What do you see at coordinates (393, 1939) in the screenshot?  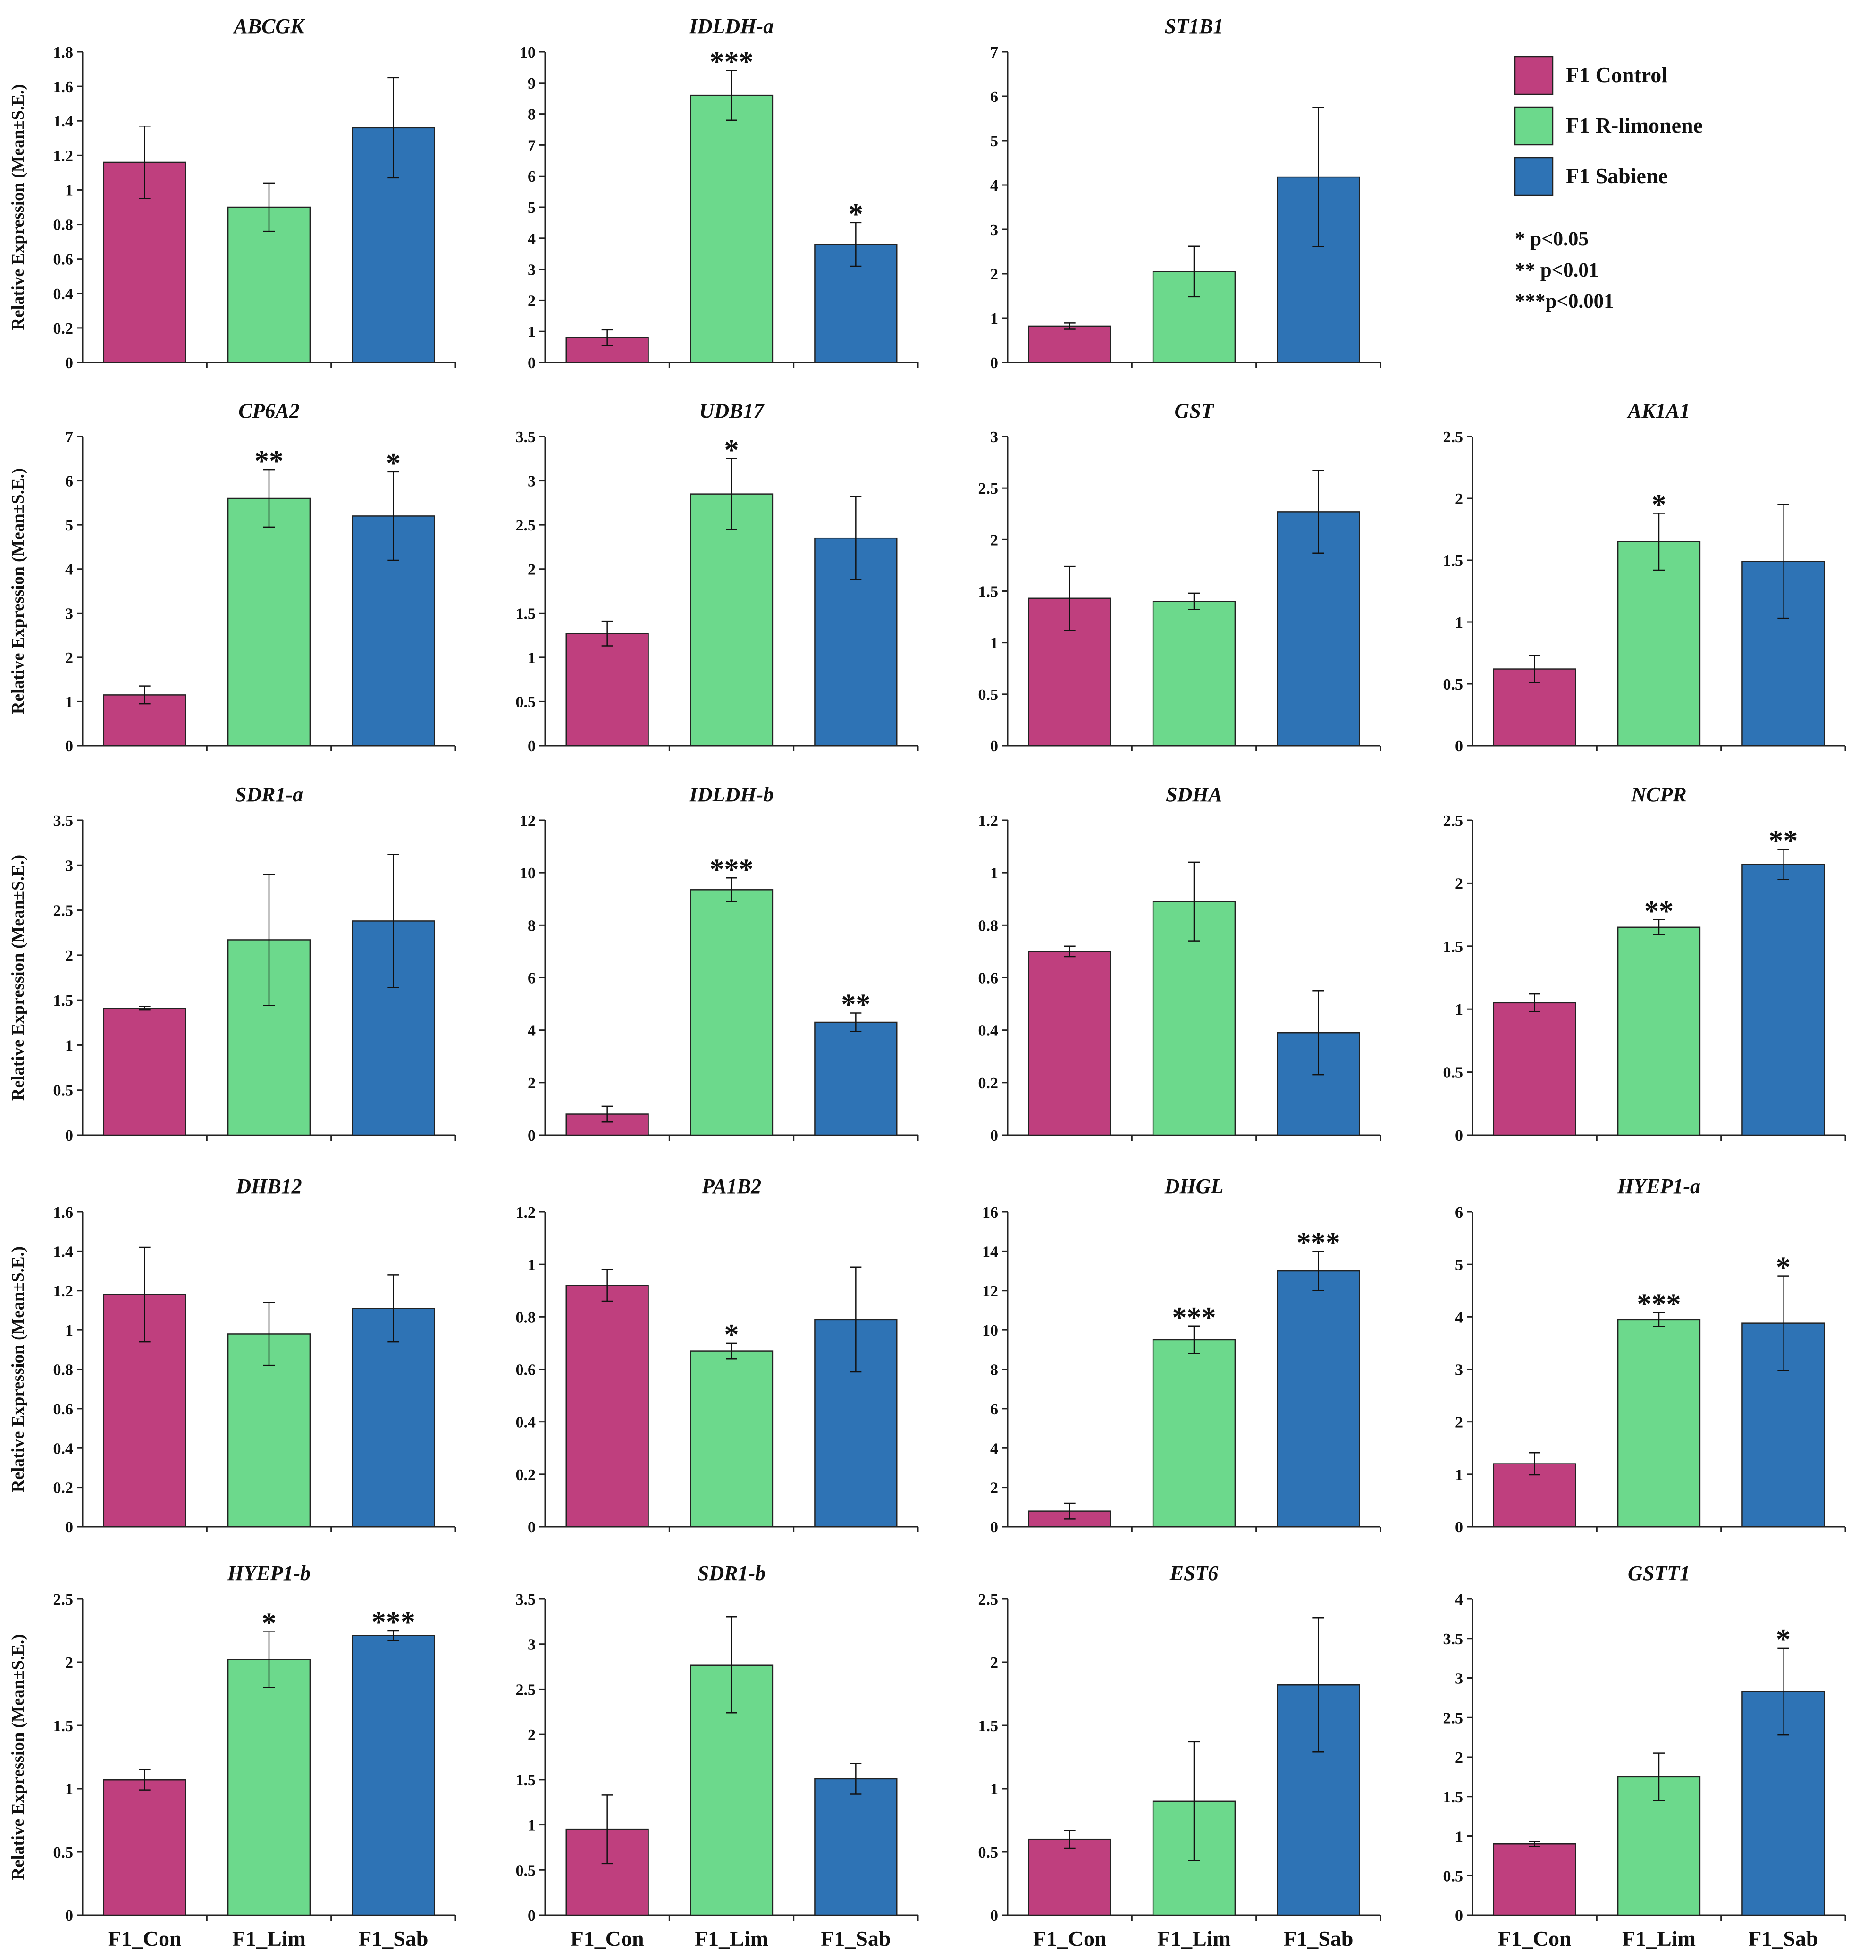 I see `x-category-label: F1_Sab` at bounding box center [393, 1939].